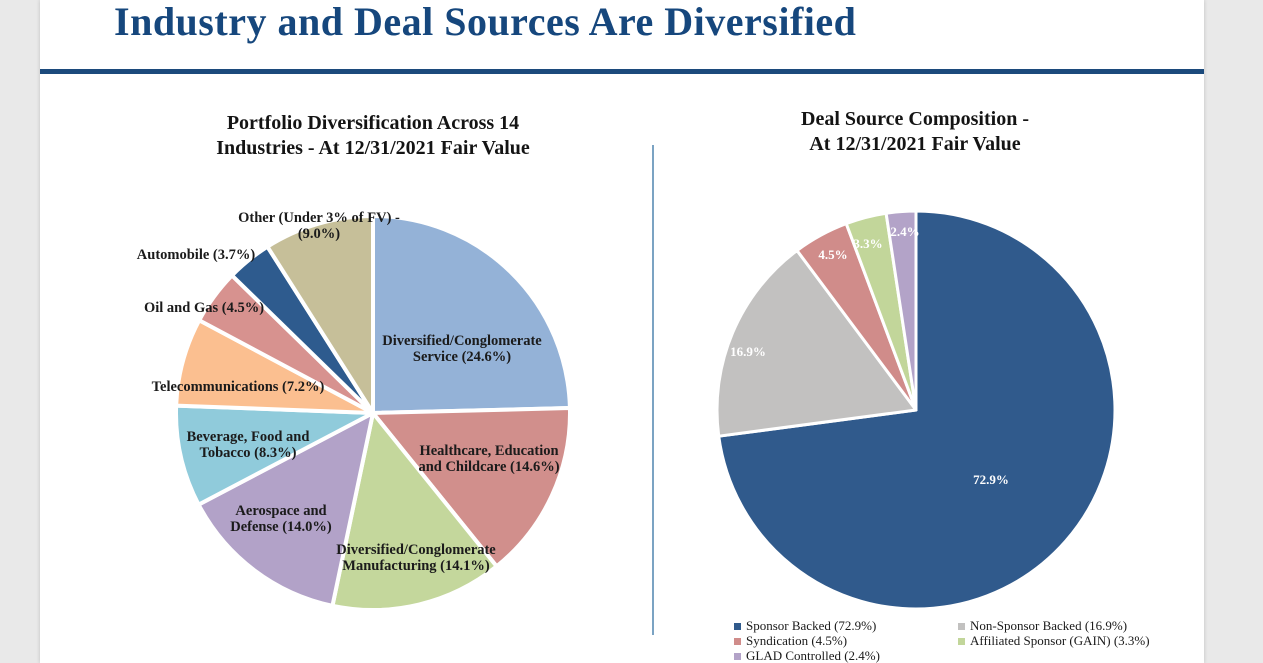 This screenshot has height=663, width=1263. Describe the element at coordinates (905, 231) in the screenshot. I see `pie-slice-label-glad-controlled: 2.4%` at that location.